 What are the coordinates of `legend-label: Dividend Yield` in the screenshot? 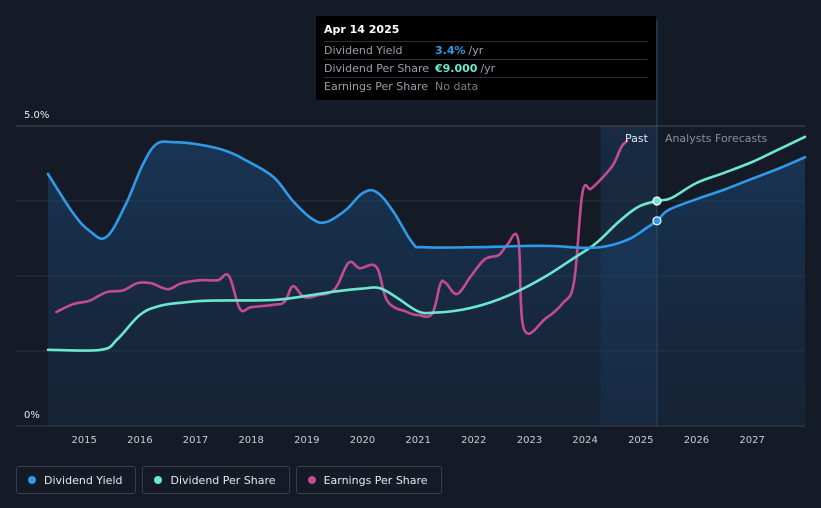 It's located at (83, 480).